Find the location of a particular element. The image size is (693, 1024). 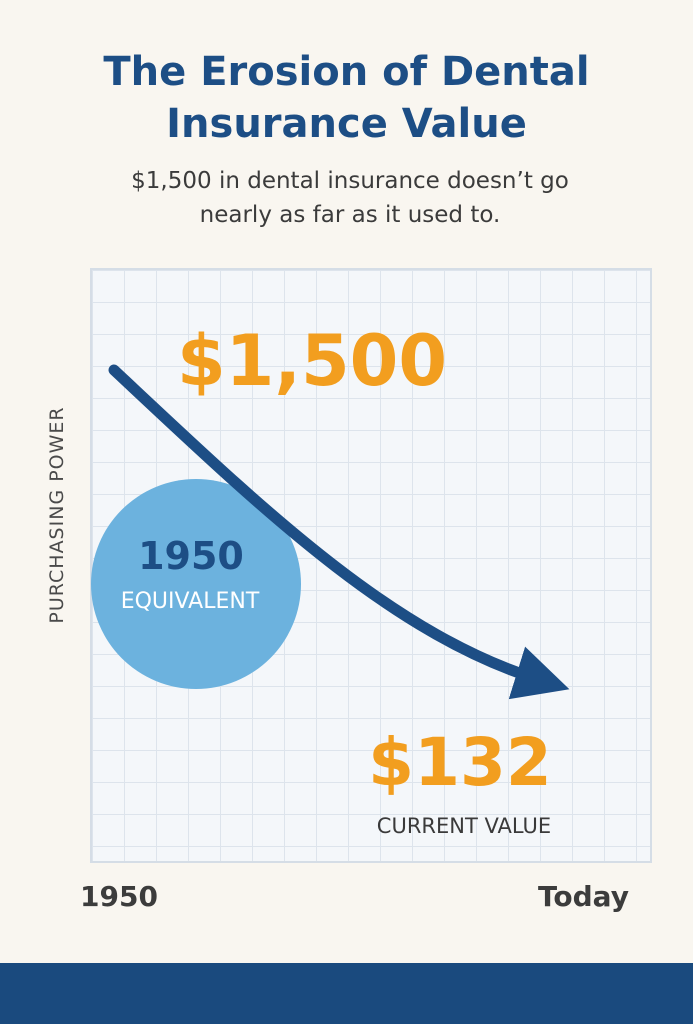

x-tick-today: Today is located at coordinates (583, 896).